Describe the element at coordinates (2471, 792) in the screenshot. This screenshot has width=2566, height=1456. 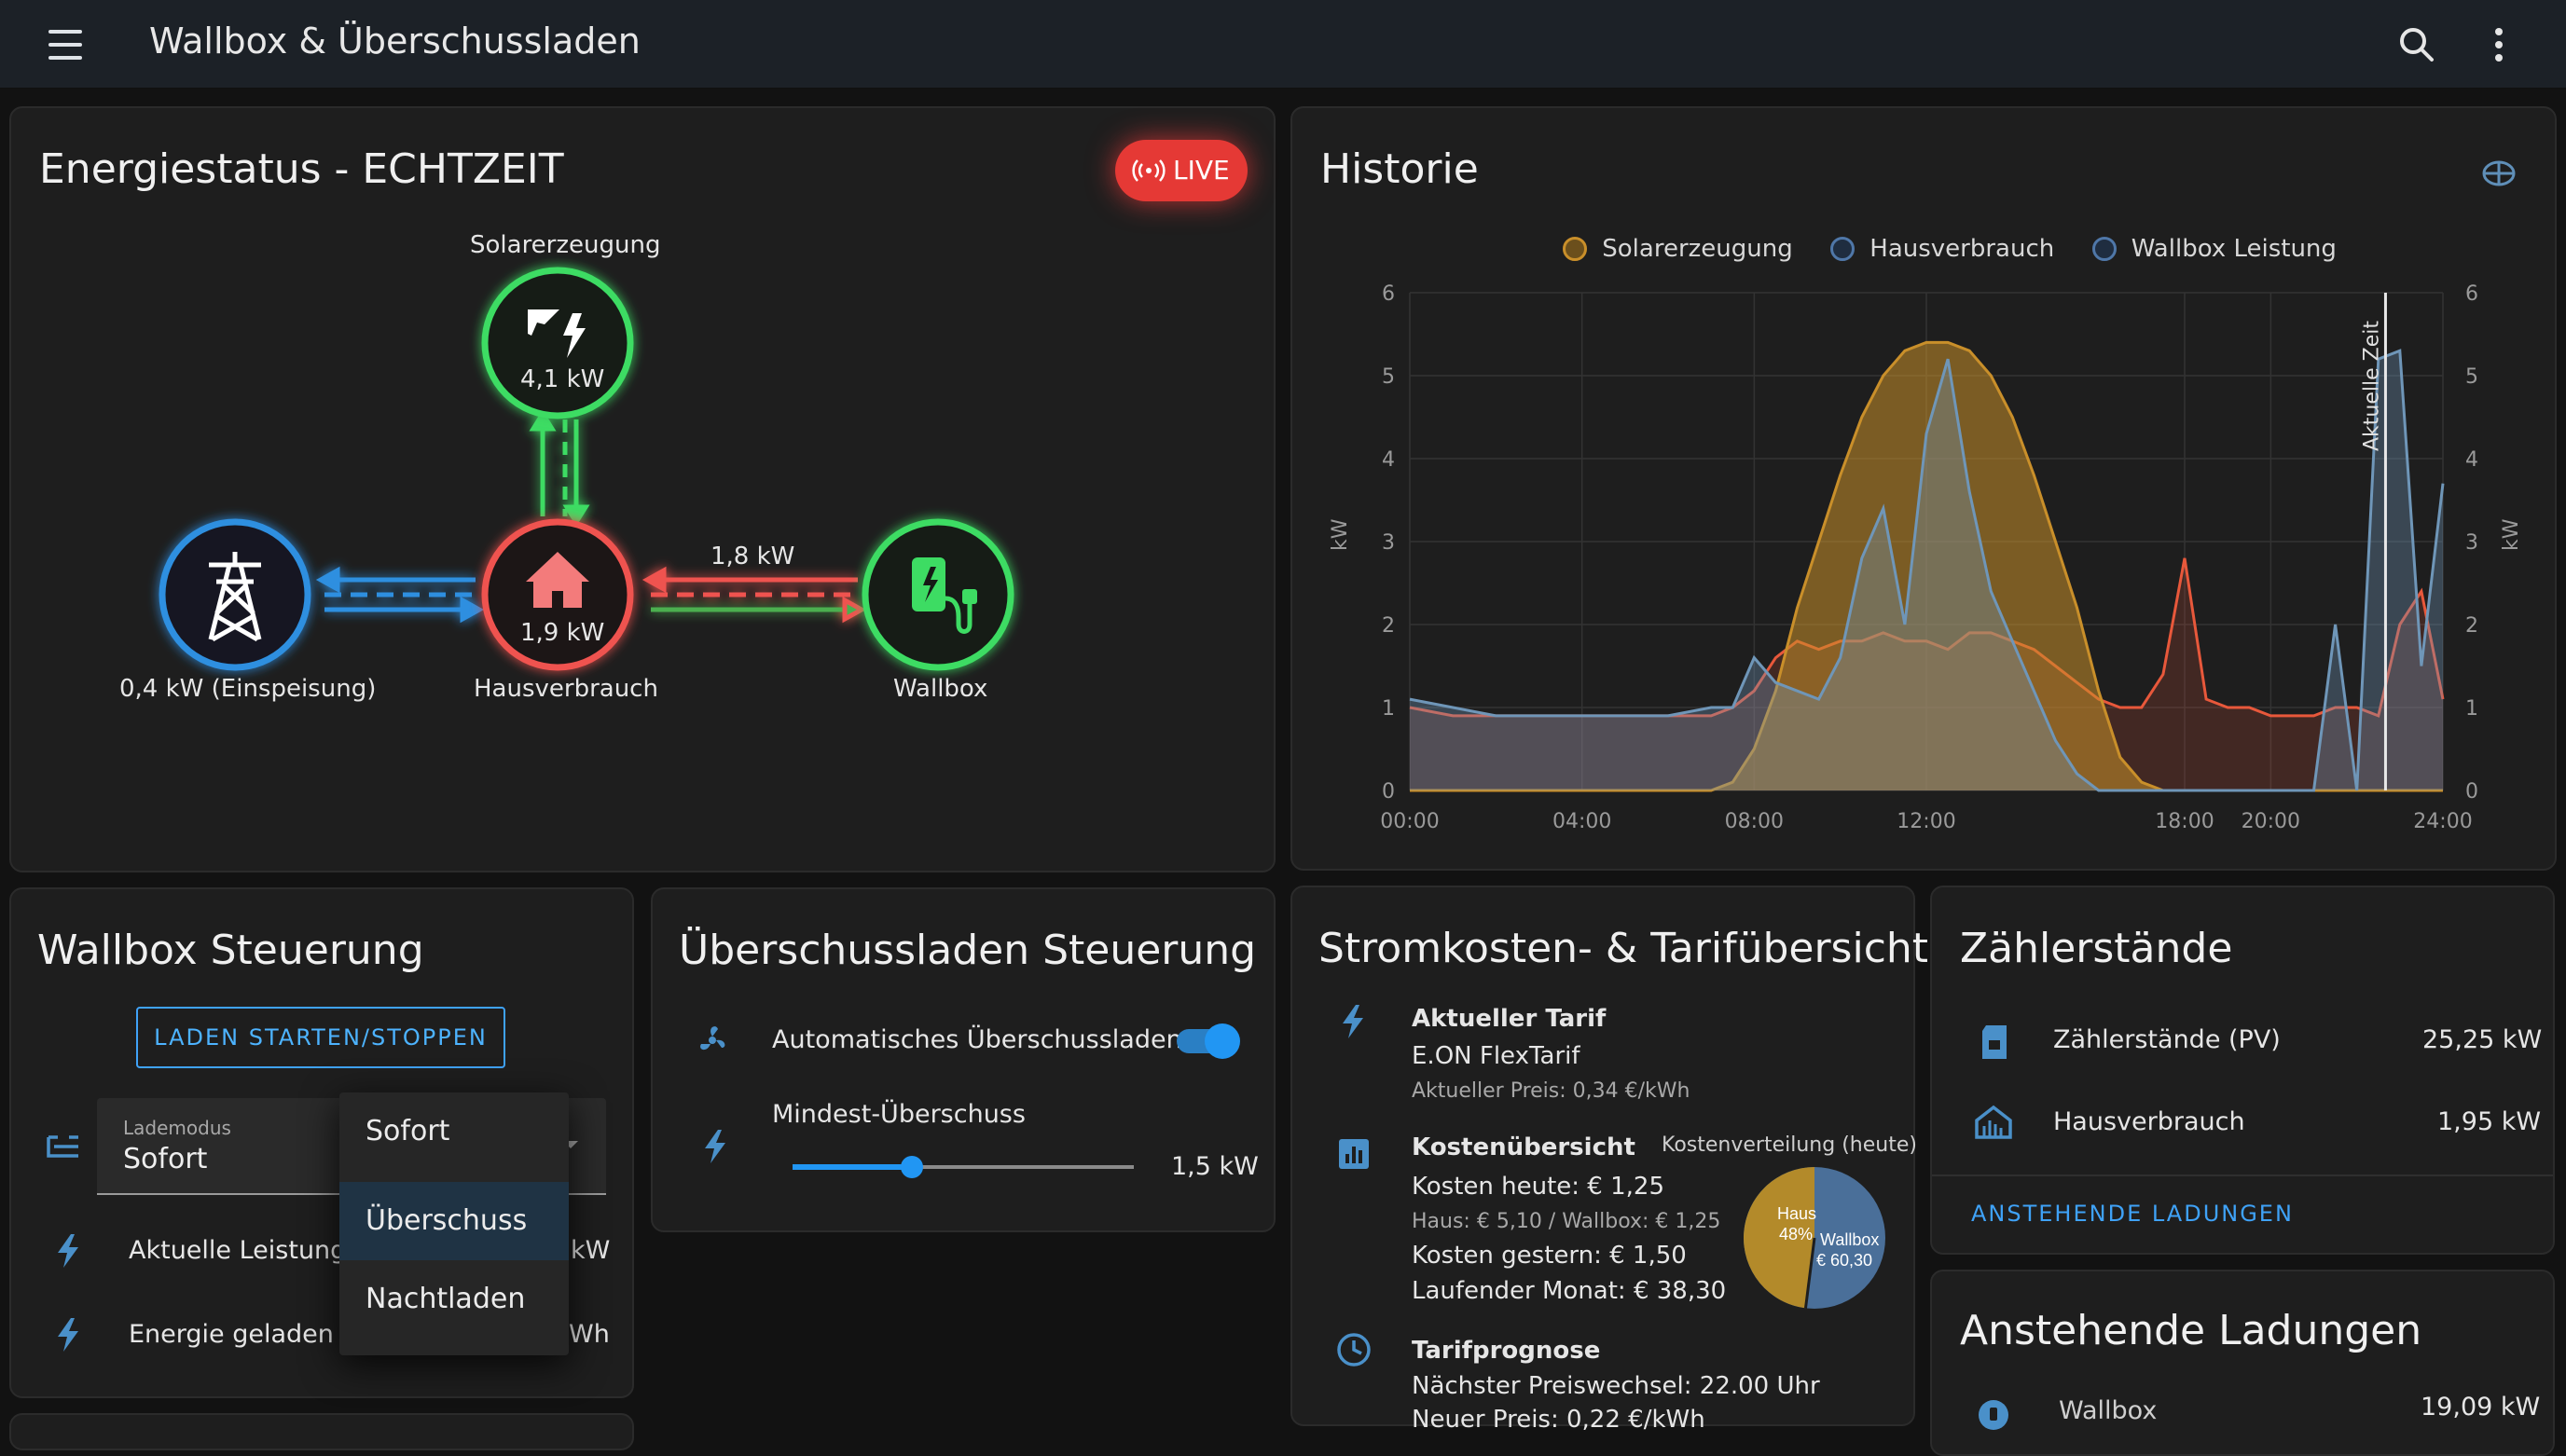
I see `y-tick-right: 0` at that location.